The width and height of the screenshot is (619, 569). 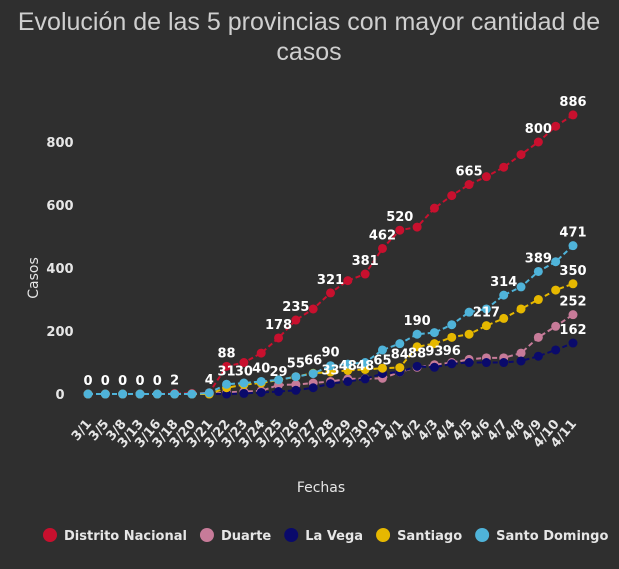 I want to click on y-tick-label: 0, so click(x=59, y=395).